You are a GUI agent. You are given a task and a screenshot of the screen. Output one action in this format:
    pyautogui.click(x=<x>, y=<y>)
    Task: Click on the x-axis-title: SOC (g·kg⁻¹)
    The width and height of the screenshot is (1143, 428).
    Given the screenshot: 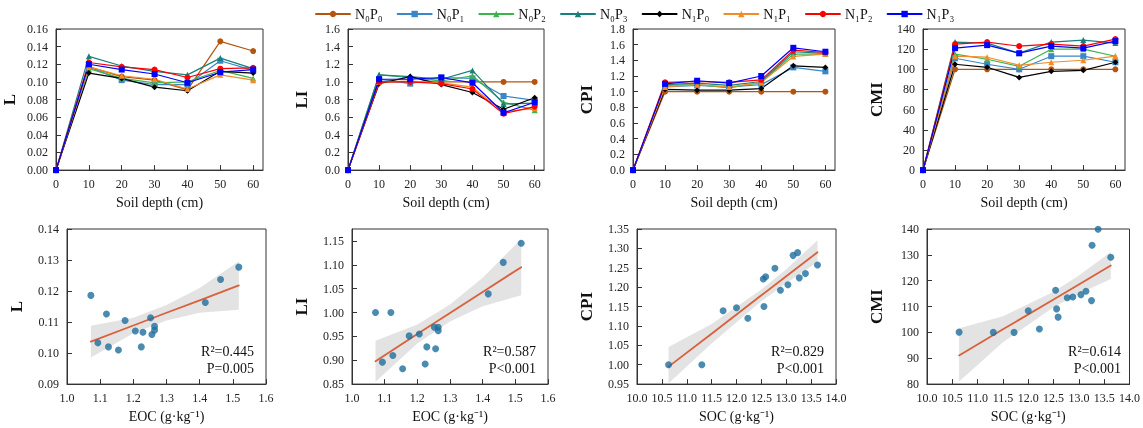 What is the action you would take?
    pyautogui.click(x=737, y=416)
    